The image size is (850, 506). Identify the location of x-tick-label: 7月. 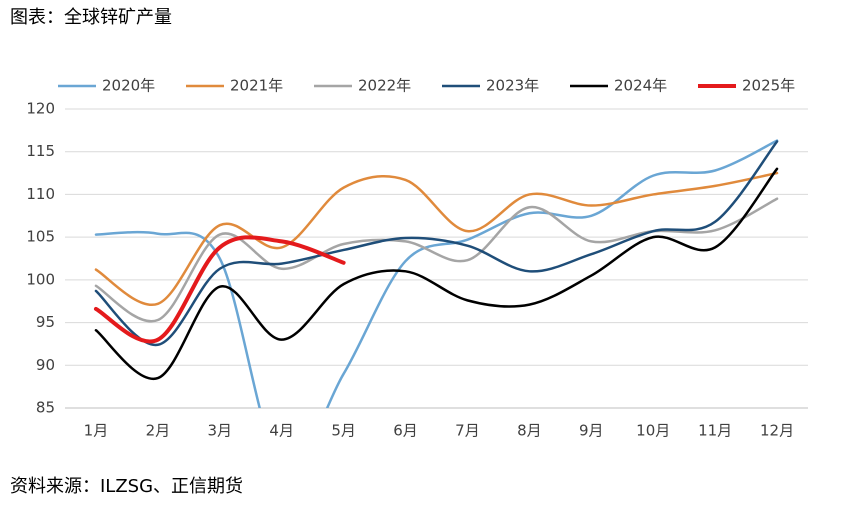
(467, 431).